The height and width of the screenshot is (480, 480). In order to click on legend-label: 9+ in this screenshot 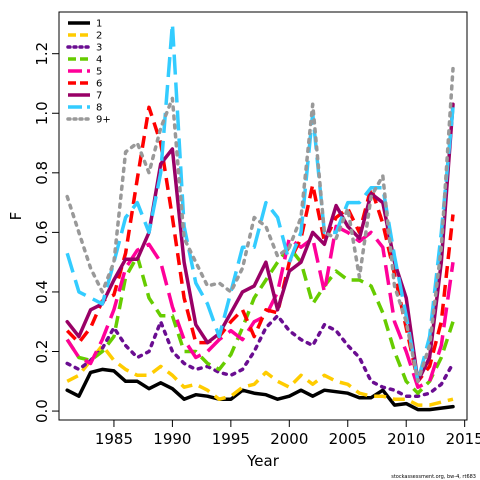, I will do `click(103, 120)`.